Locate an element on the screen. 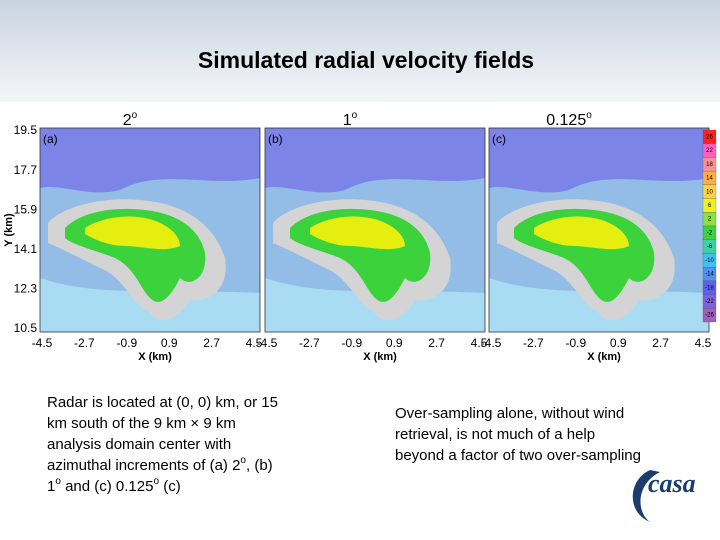 This screenshot has width=720, height=540. panel-heading: 0.125o is located at coordinates (569, 120).